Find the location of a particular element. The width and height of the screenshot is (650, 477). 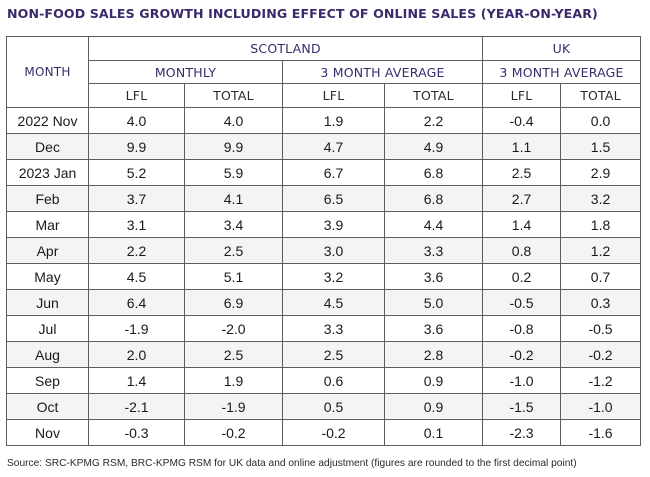

value-cell-scot-monthly-total: 5.1 is located at coordinates (233, 276).